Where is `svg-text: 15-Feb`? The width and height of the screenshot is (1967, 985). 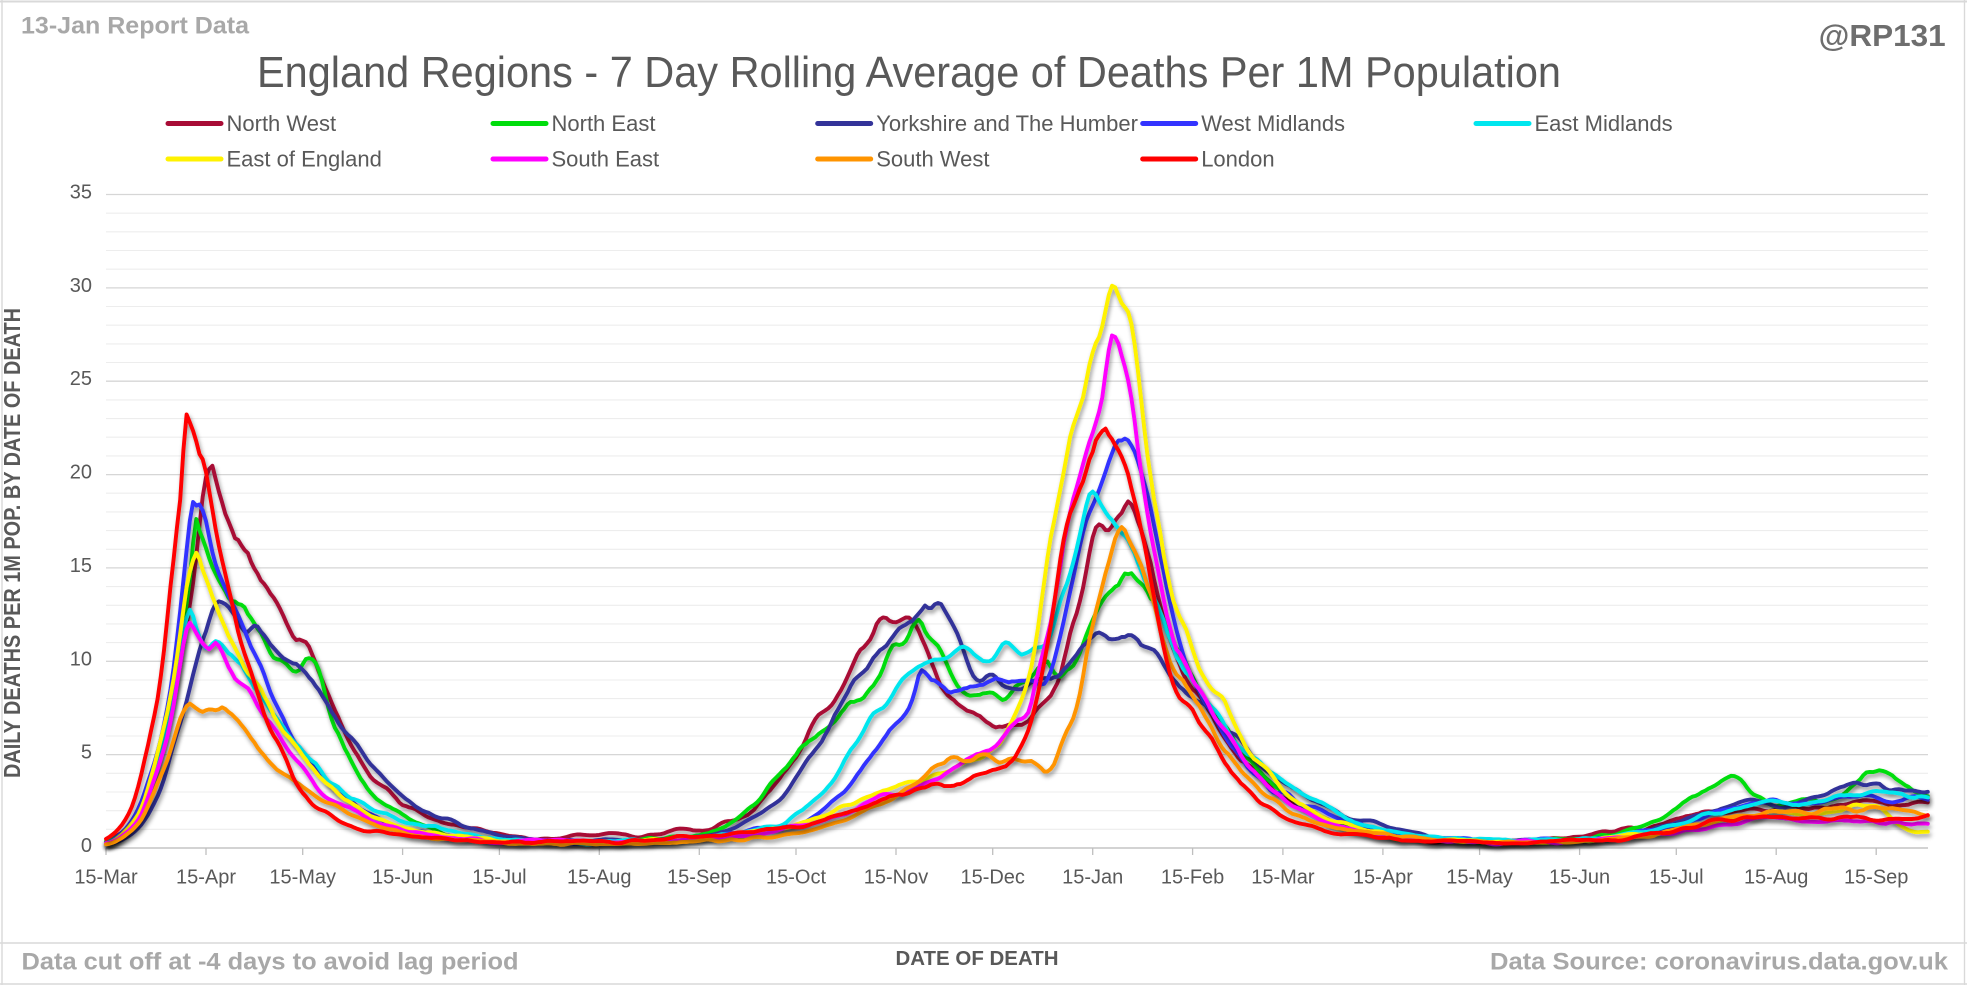
svg-text: 15-Feb is located at coordinates (1192, 878).